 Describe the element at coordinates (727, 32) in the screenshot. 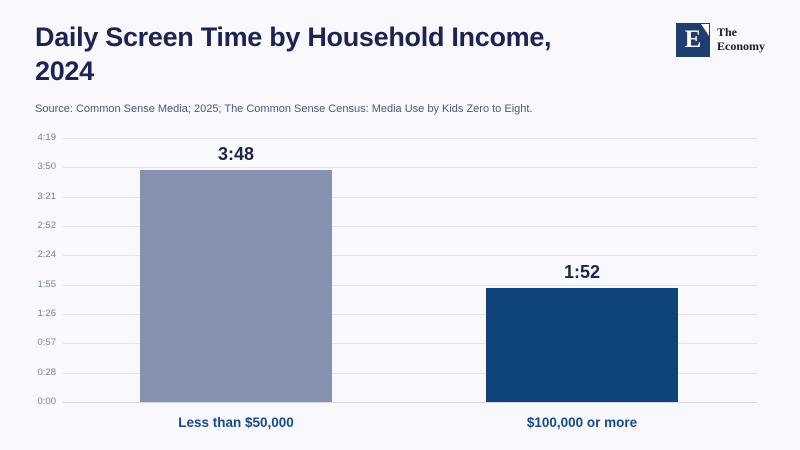

I see `brand-name-line1: The` at that location.